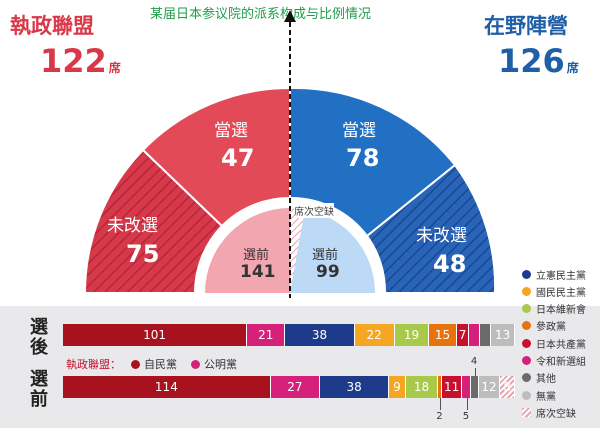 The height and width of the screenshot is (428, 600). I want to click on bar-value-label: 8, so click(507, 387).